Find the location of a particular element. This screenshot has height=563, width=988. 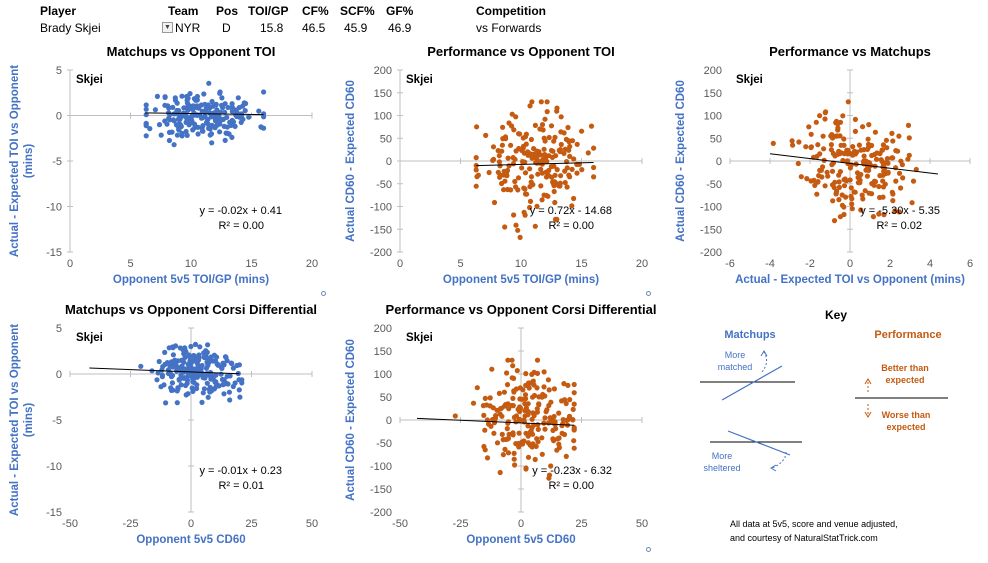

trend-equation: y = 0.72x - 14.68 is located at coordinates (571, 211).